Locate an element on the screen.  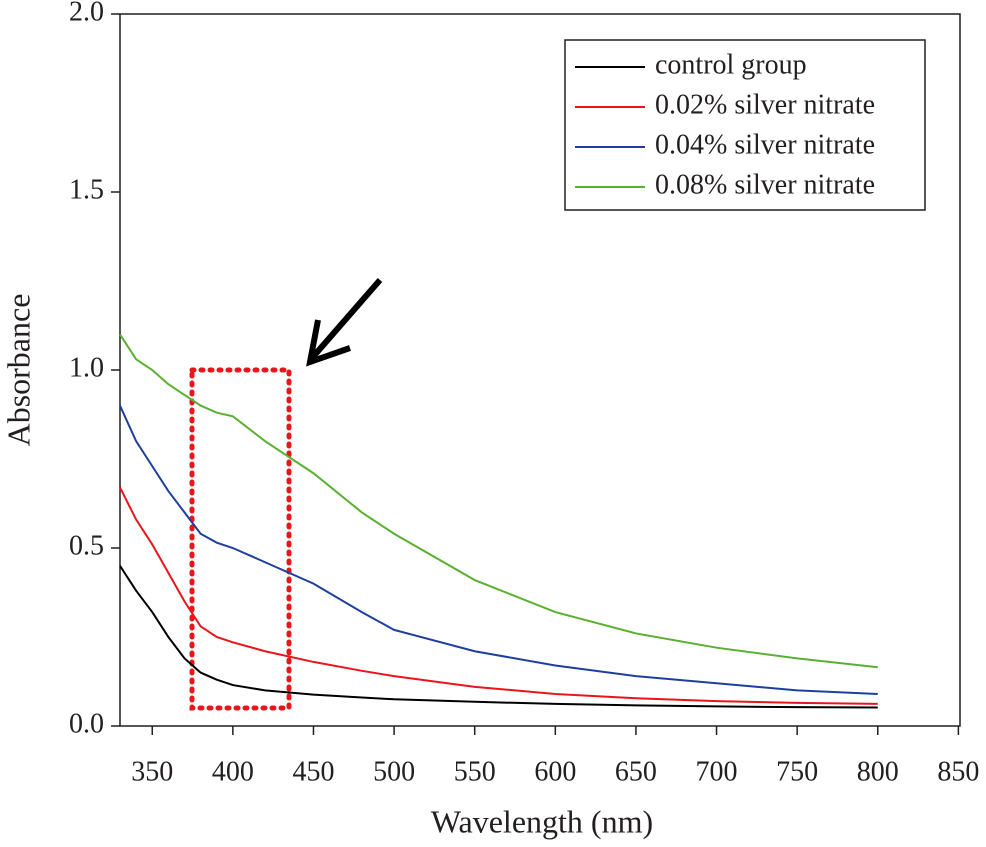
x-tick-label: 850 is located at coordinates (958, 771).